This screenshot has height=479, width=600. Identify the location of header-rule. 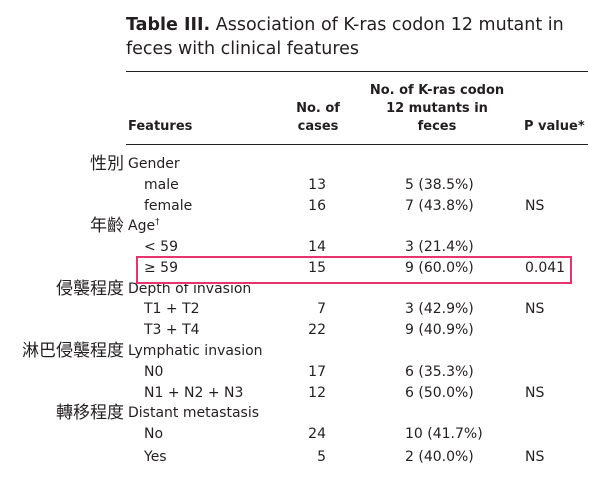
(357, 144).